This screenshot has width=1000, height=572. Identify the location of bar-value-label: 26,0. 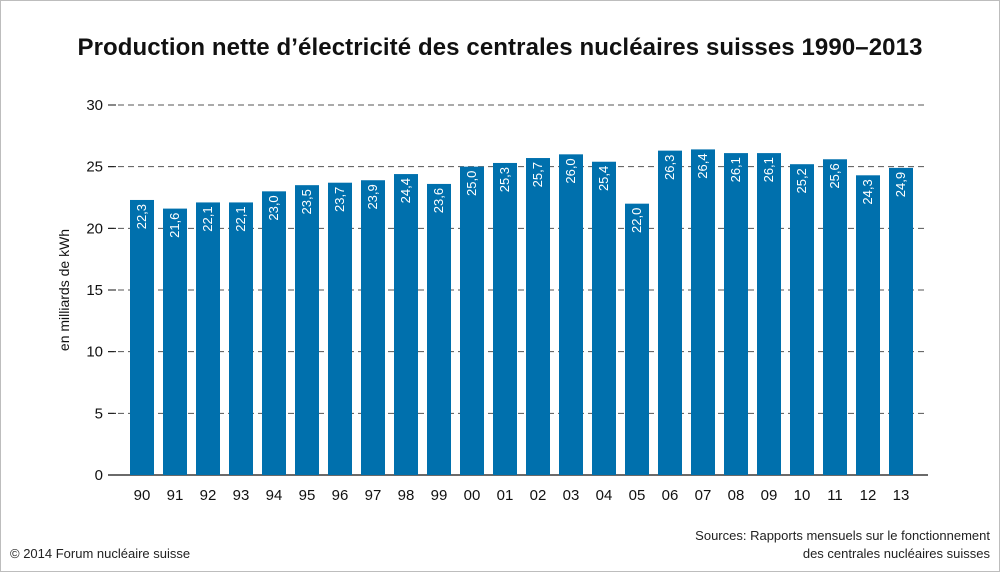
(570, 170).